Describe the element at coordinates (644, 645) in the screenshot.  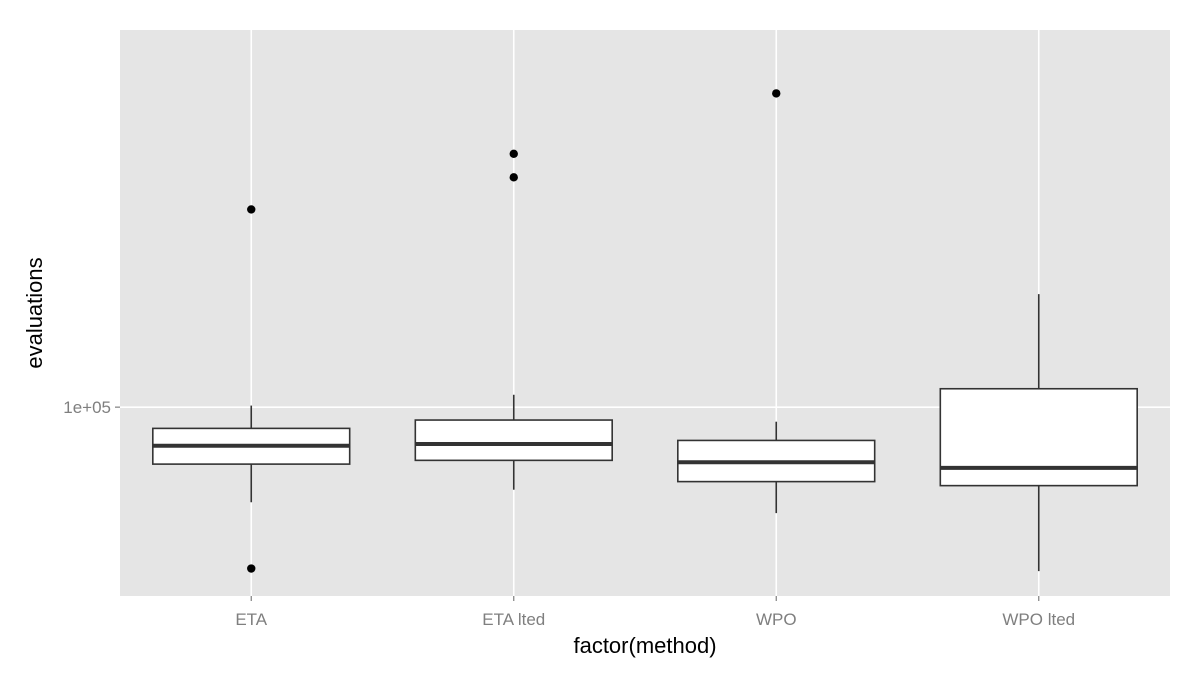
I see `x-axis-title: factor(method)` at that location.